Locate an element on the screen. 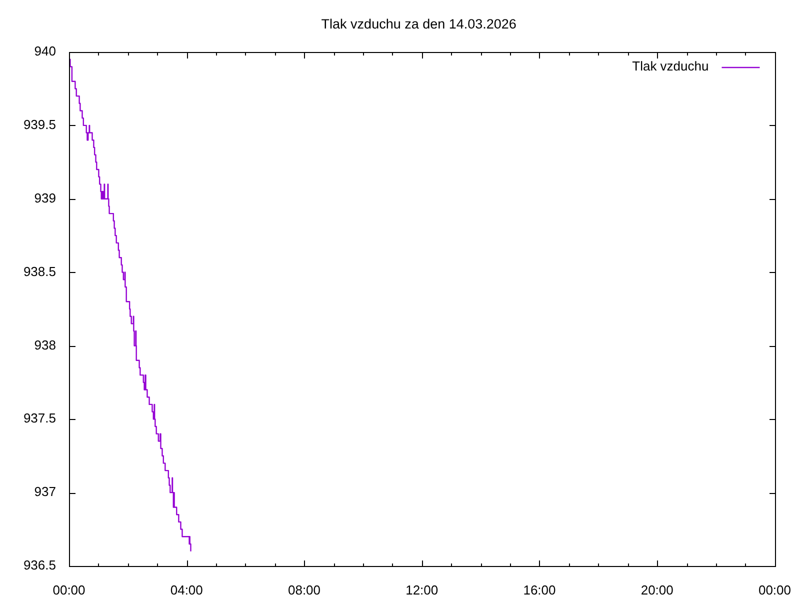  x-tick-label: 16:00 is located at coordinates (539, 590).